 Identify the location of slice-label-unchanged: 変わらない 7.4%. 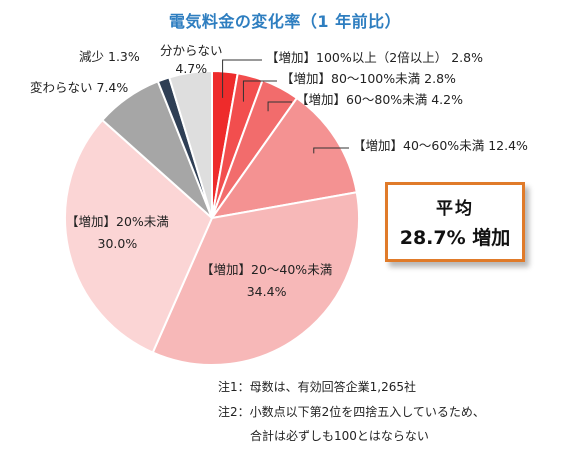
(79, 87).